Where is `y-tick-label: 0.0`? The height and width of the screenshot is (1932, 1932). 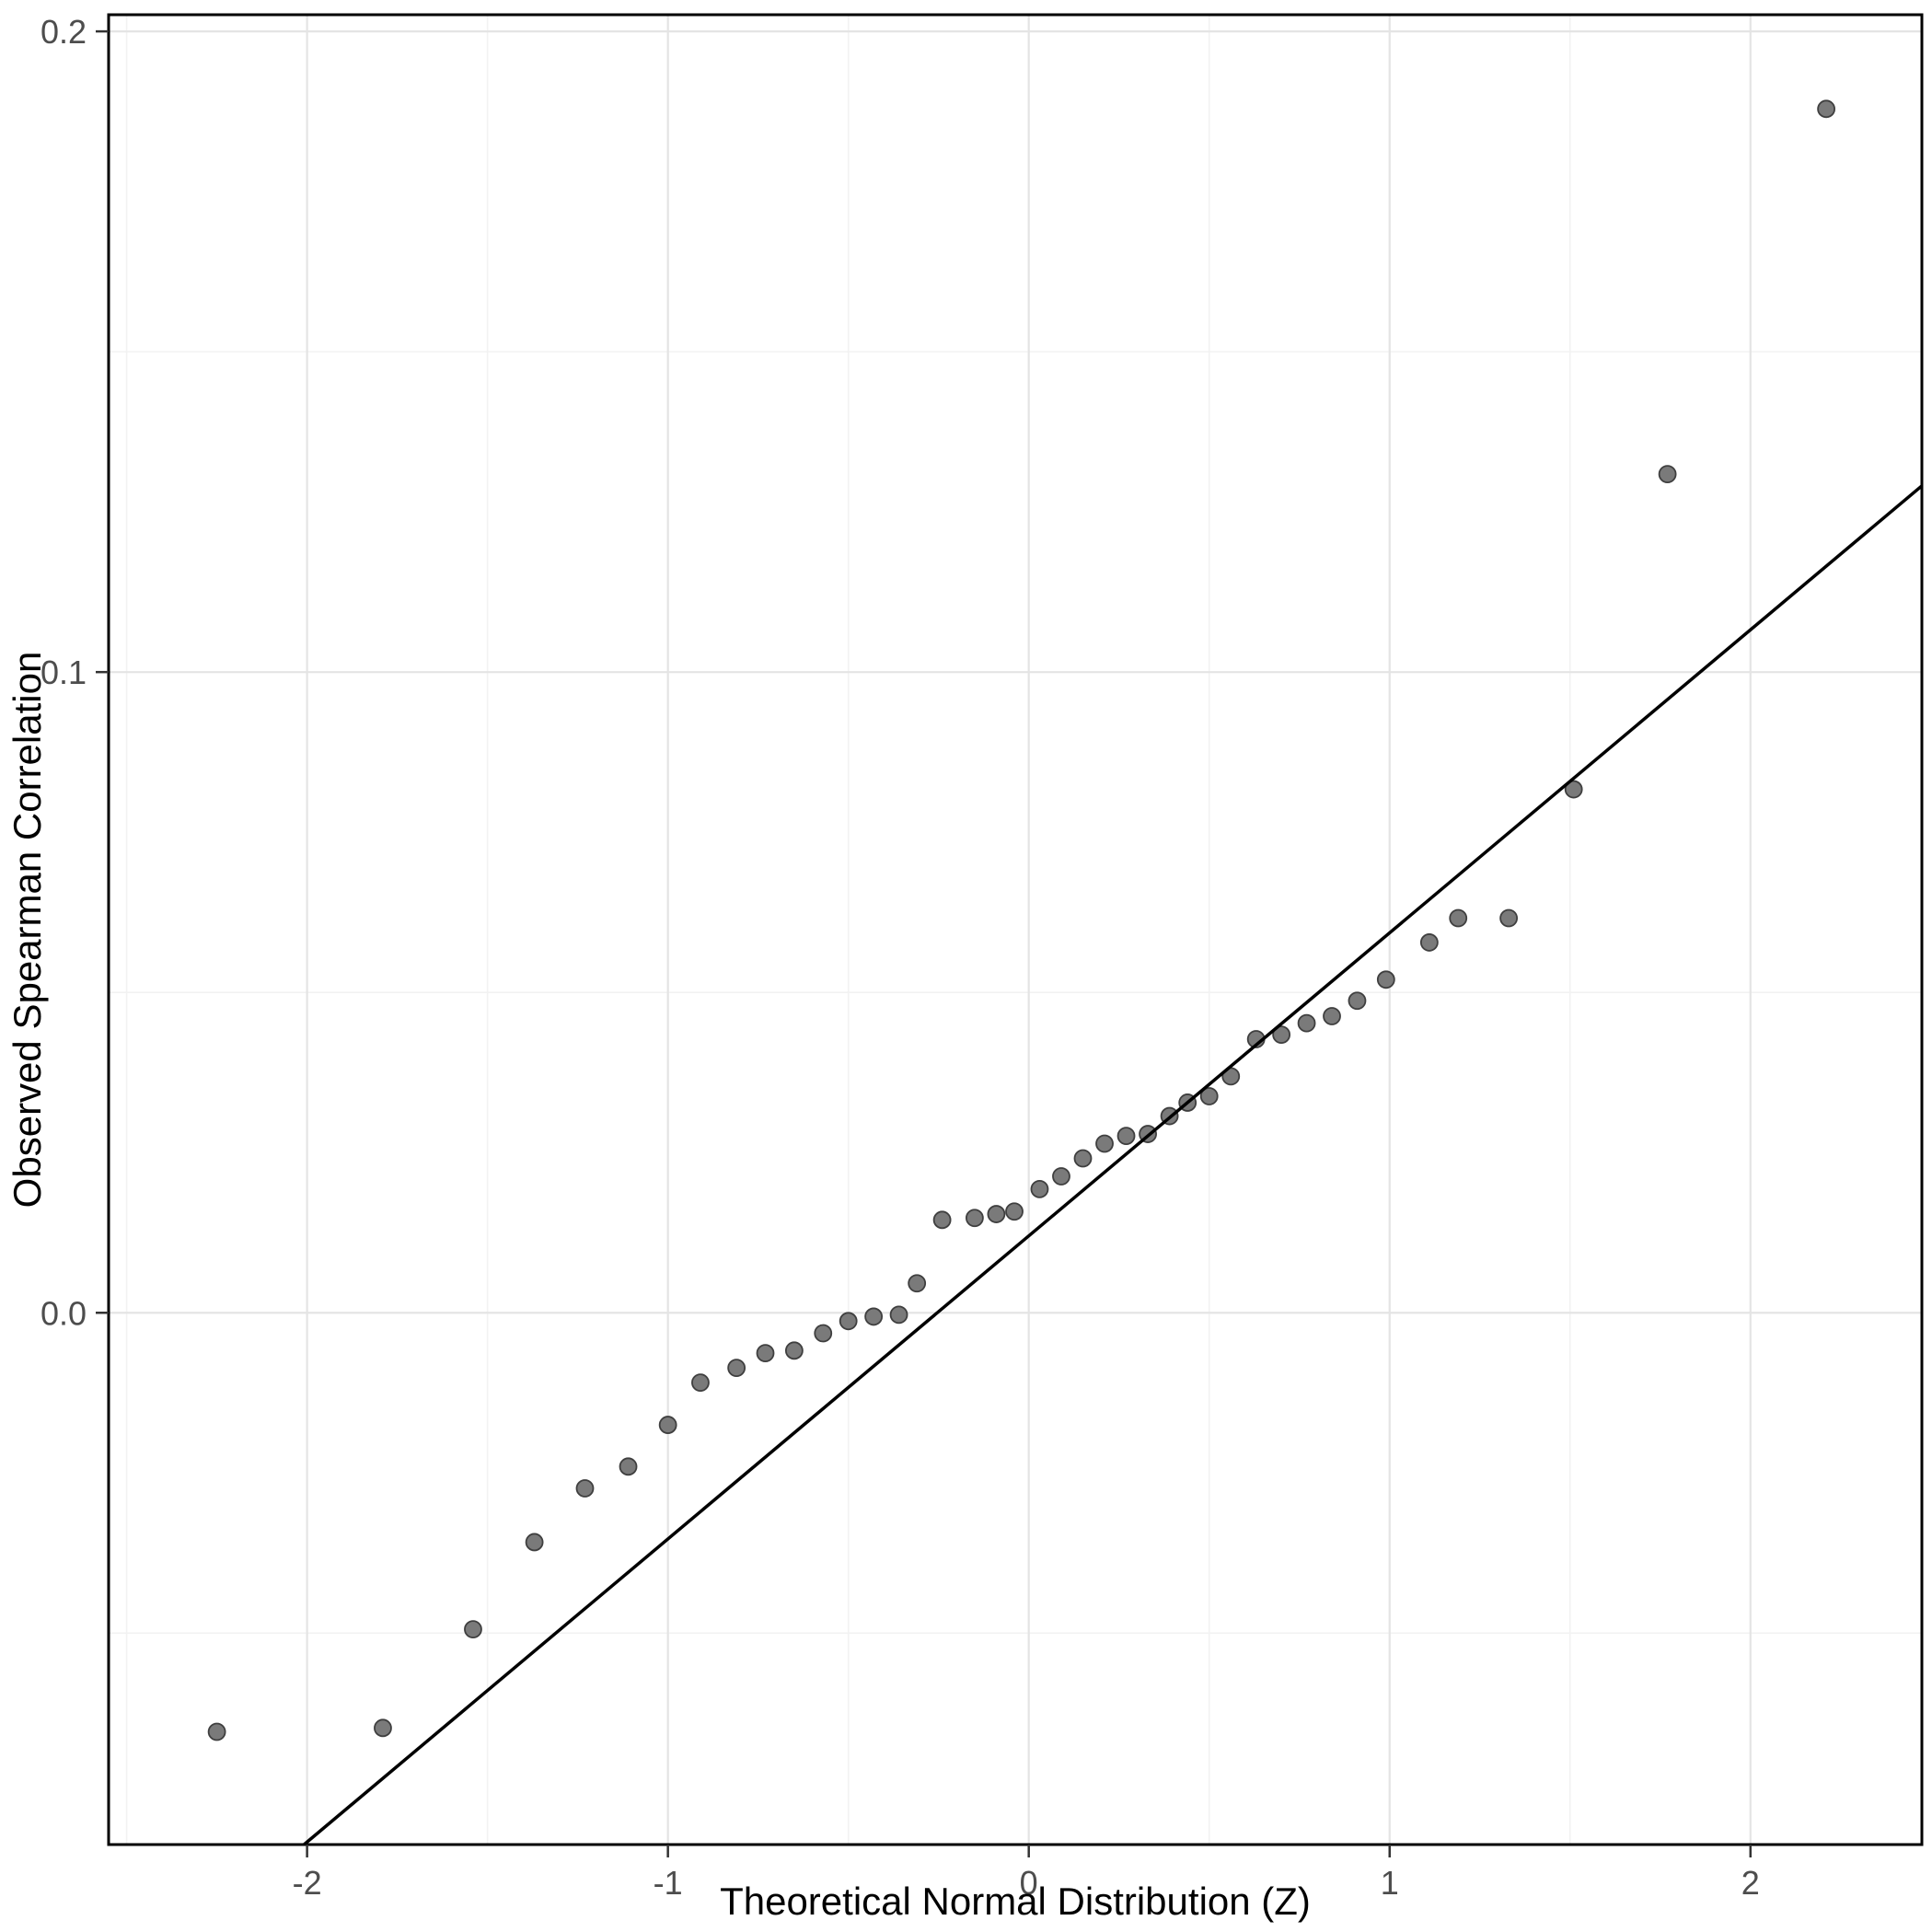 y-tick-label: 0.0 is located at coordinates (64, 1313).